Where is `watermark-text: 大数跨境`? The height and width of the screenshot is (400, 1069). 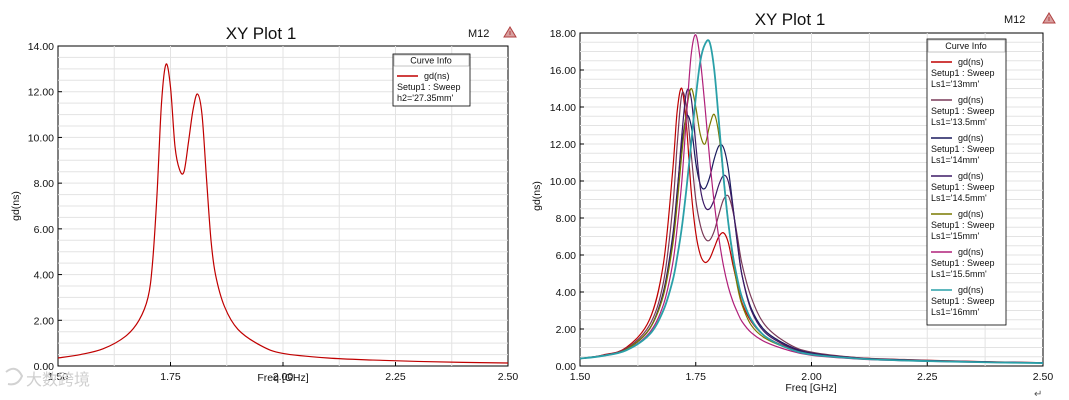
watermark-text: 大数跨境 is located at coordinates (58, 379).